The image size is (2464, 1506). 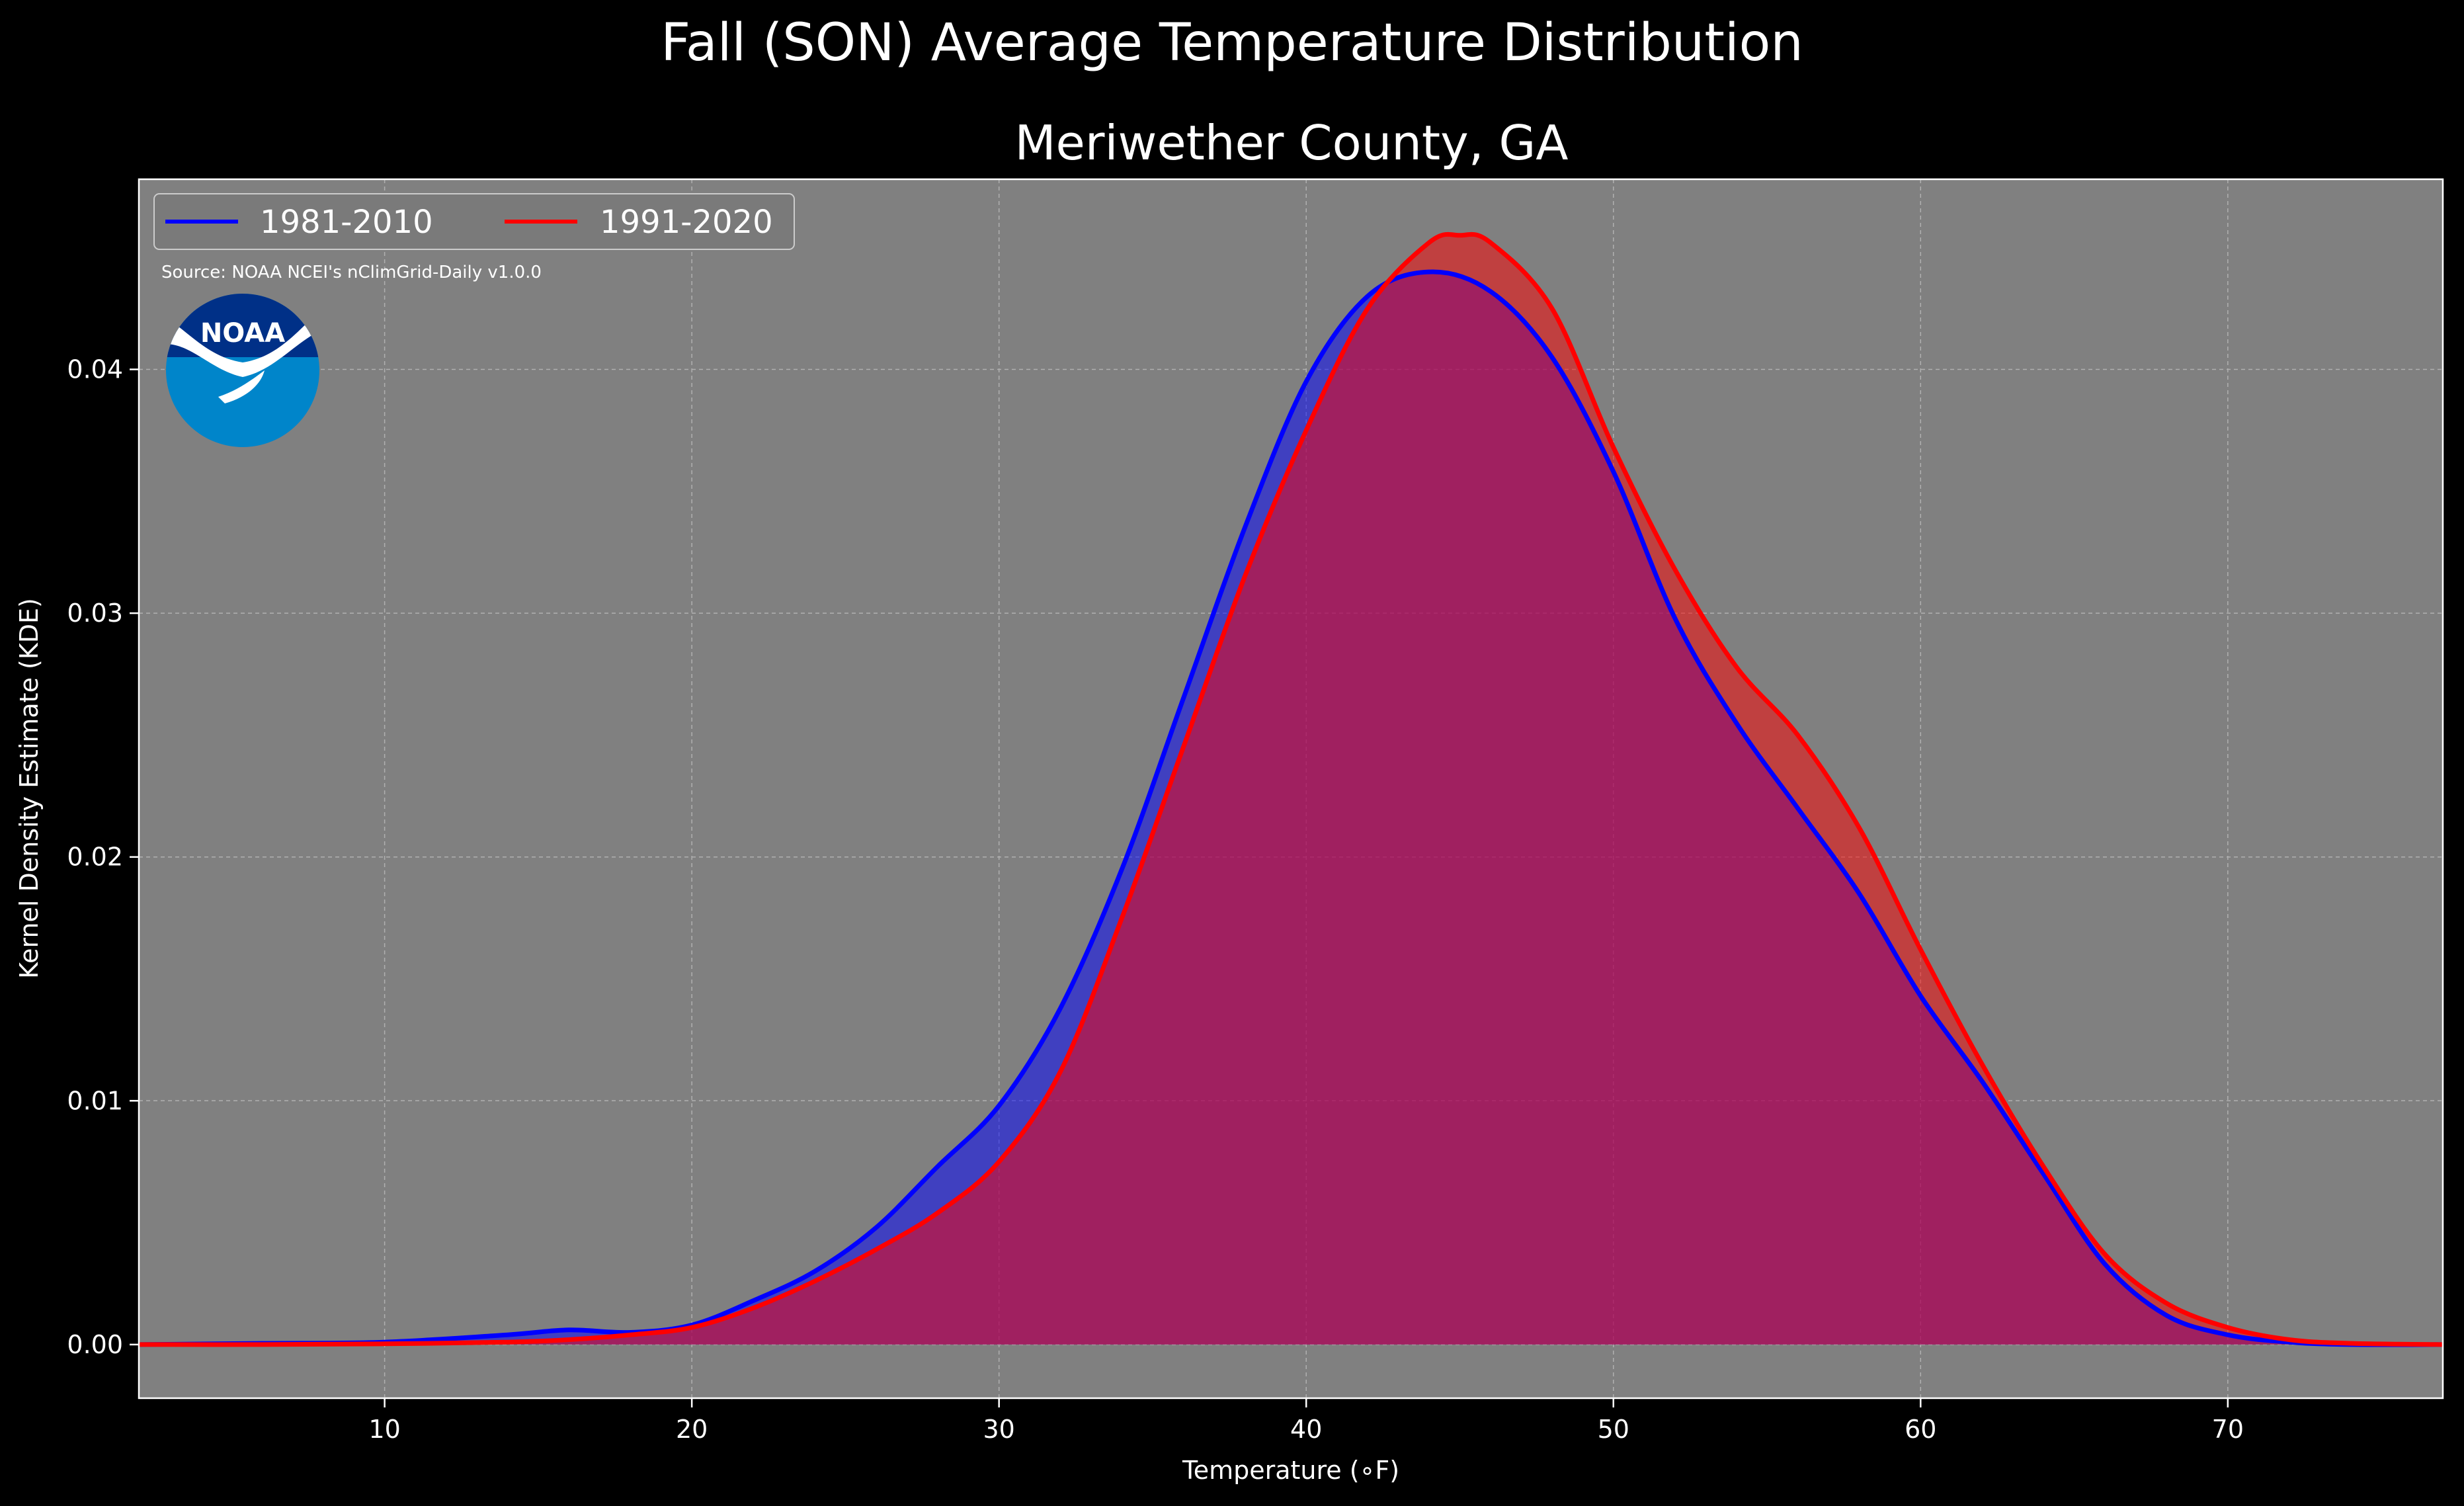 What do you see at coordinates (95, 858) in the screenshot?
I see `y-tick-label: 0.02` at bounding box center [95, 858].